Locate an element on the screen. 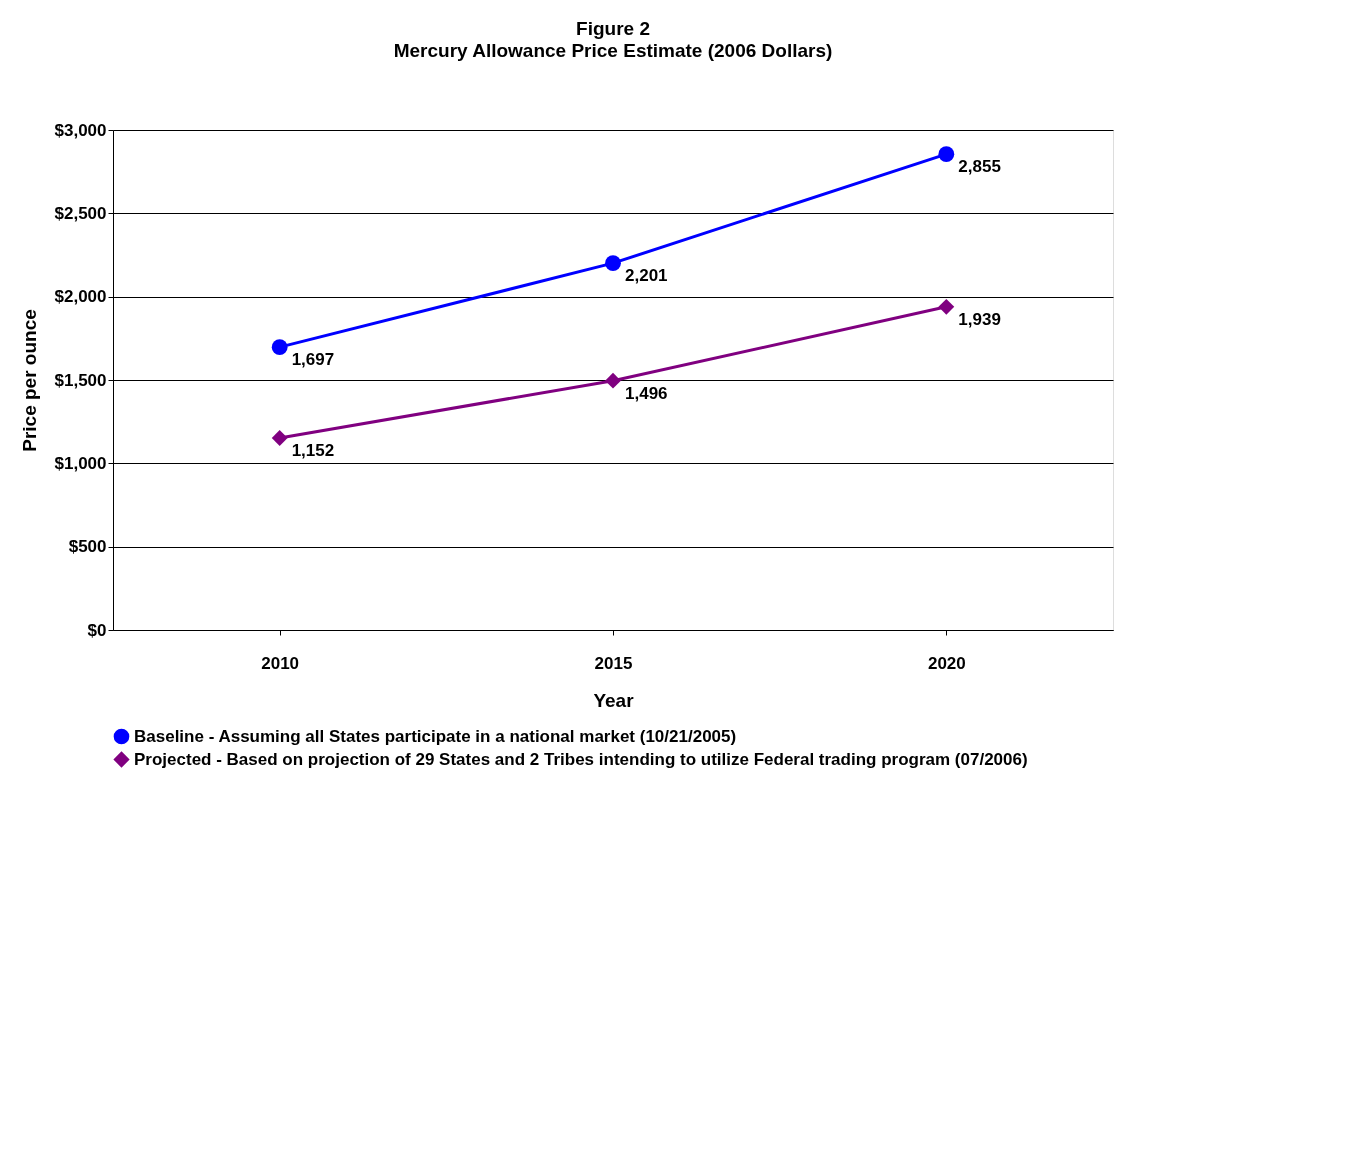  x-tick-label: 2010 is located at coordinates (280, 663).